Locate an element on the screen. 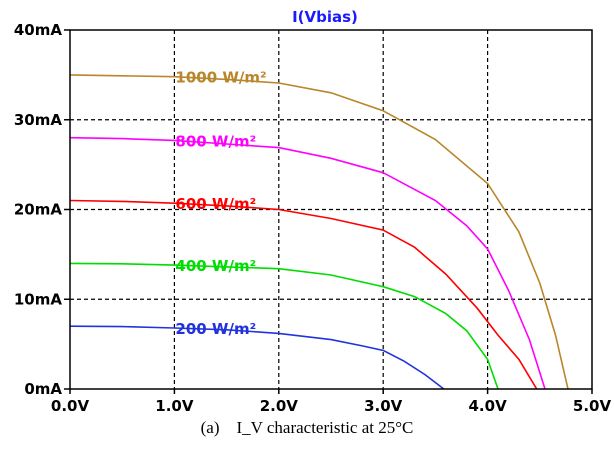 This screenshot has height=456, width=614. series-line is located at coordinates (257, 357).